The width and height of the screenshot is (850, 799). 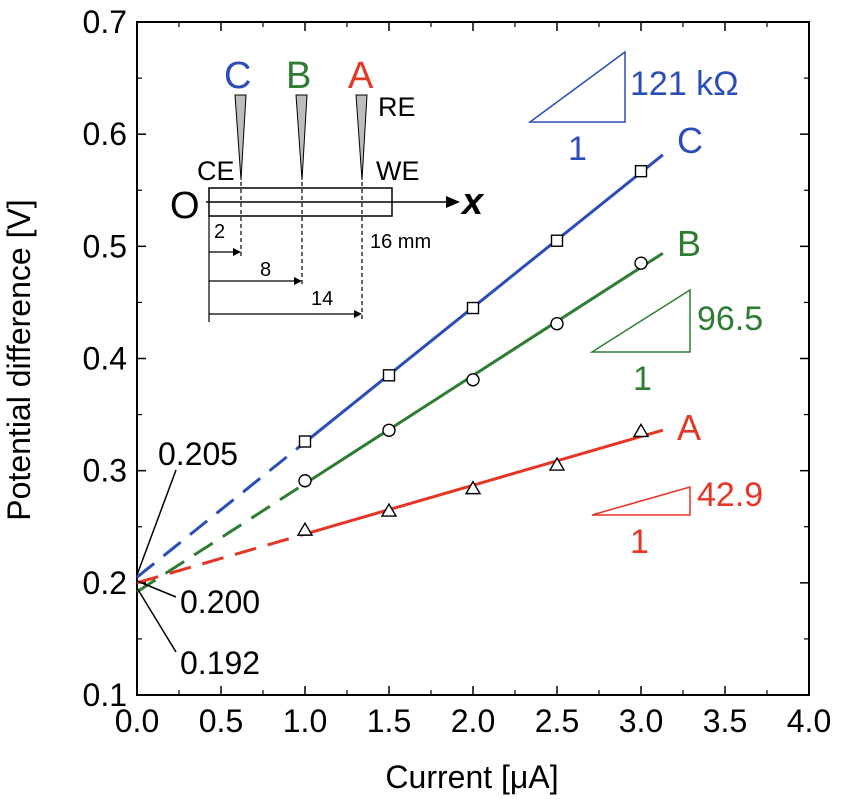 I want to click on inset-re-label: RE, so click(x=397, y=107).